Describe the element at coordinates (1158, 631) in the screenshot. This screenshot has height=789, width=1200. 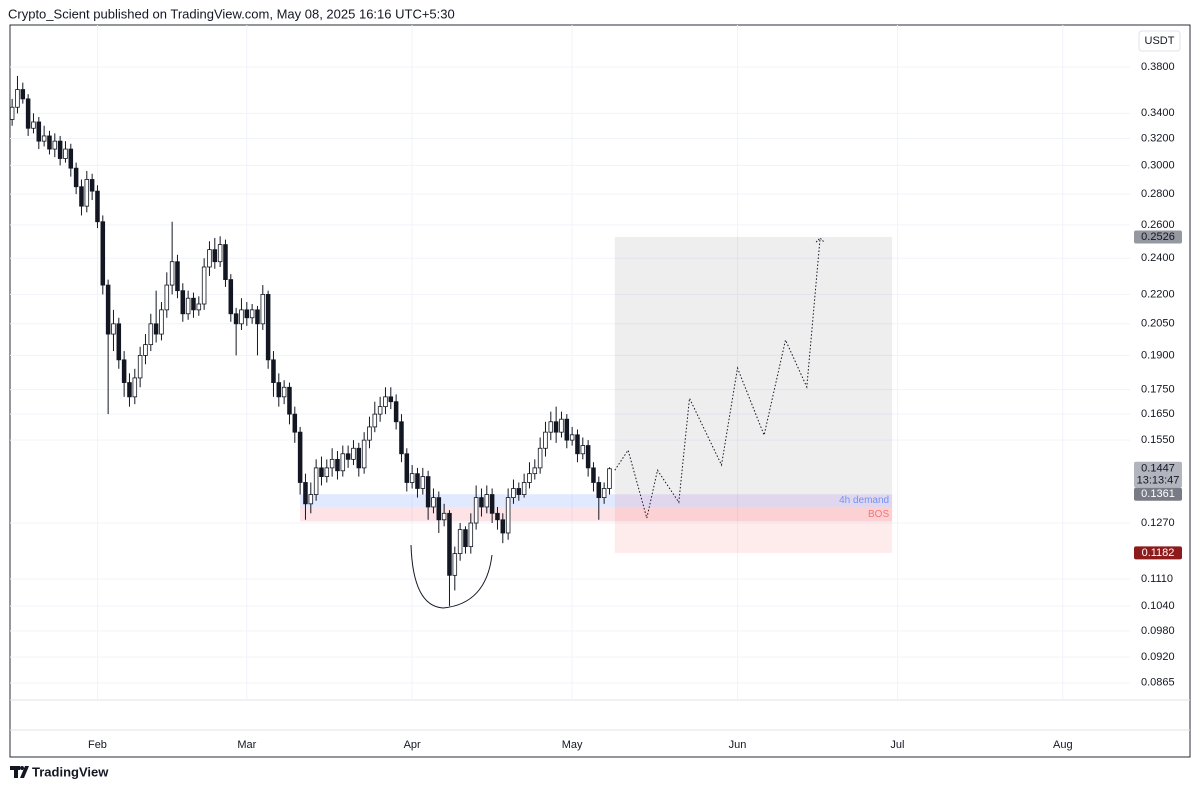
I see `y-tick-label: 0.0980` at that location.